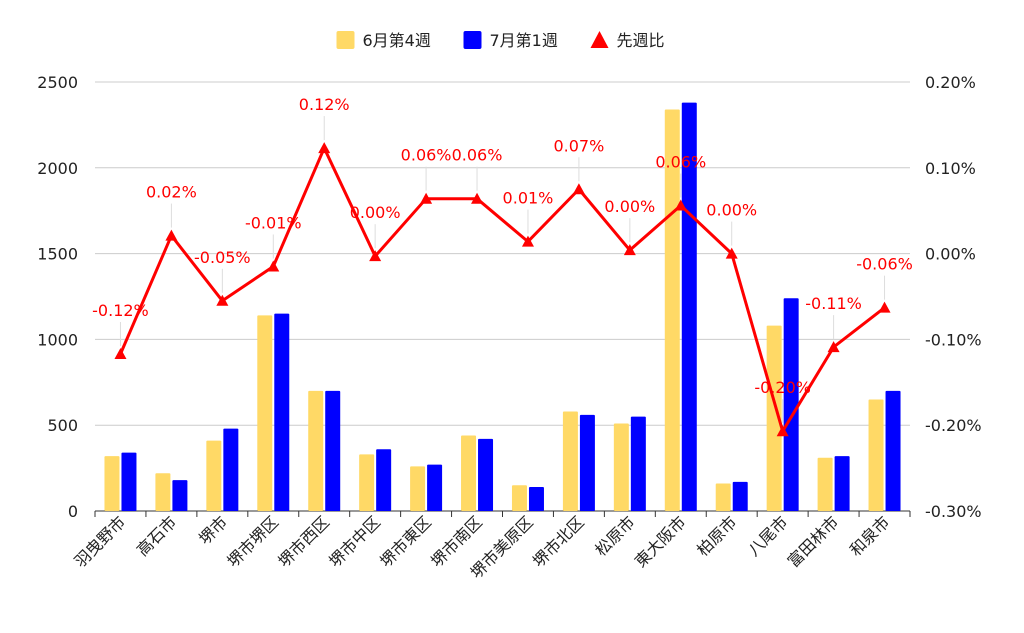 The image size is (1024, 633). Describe the element at coordinates (884, 264) in the screenshot. I see `data-label: -0.06%` at that location.